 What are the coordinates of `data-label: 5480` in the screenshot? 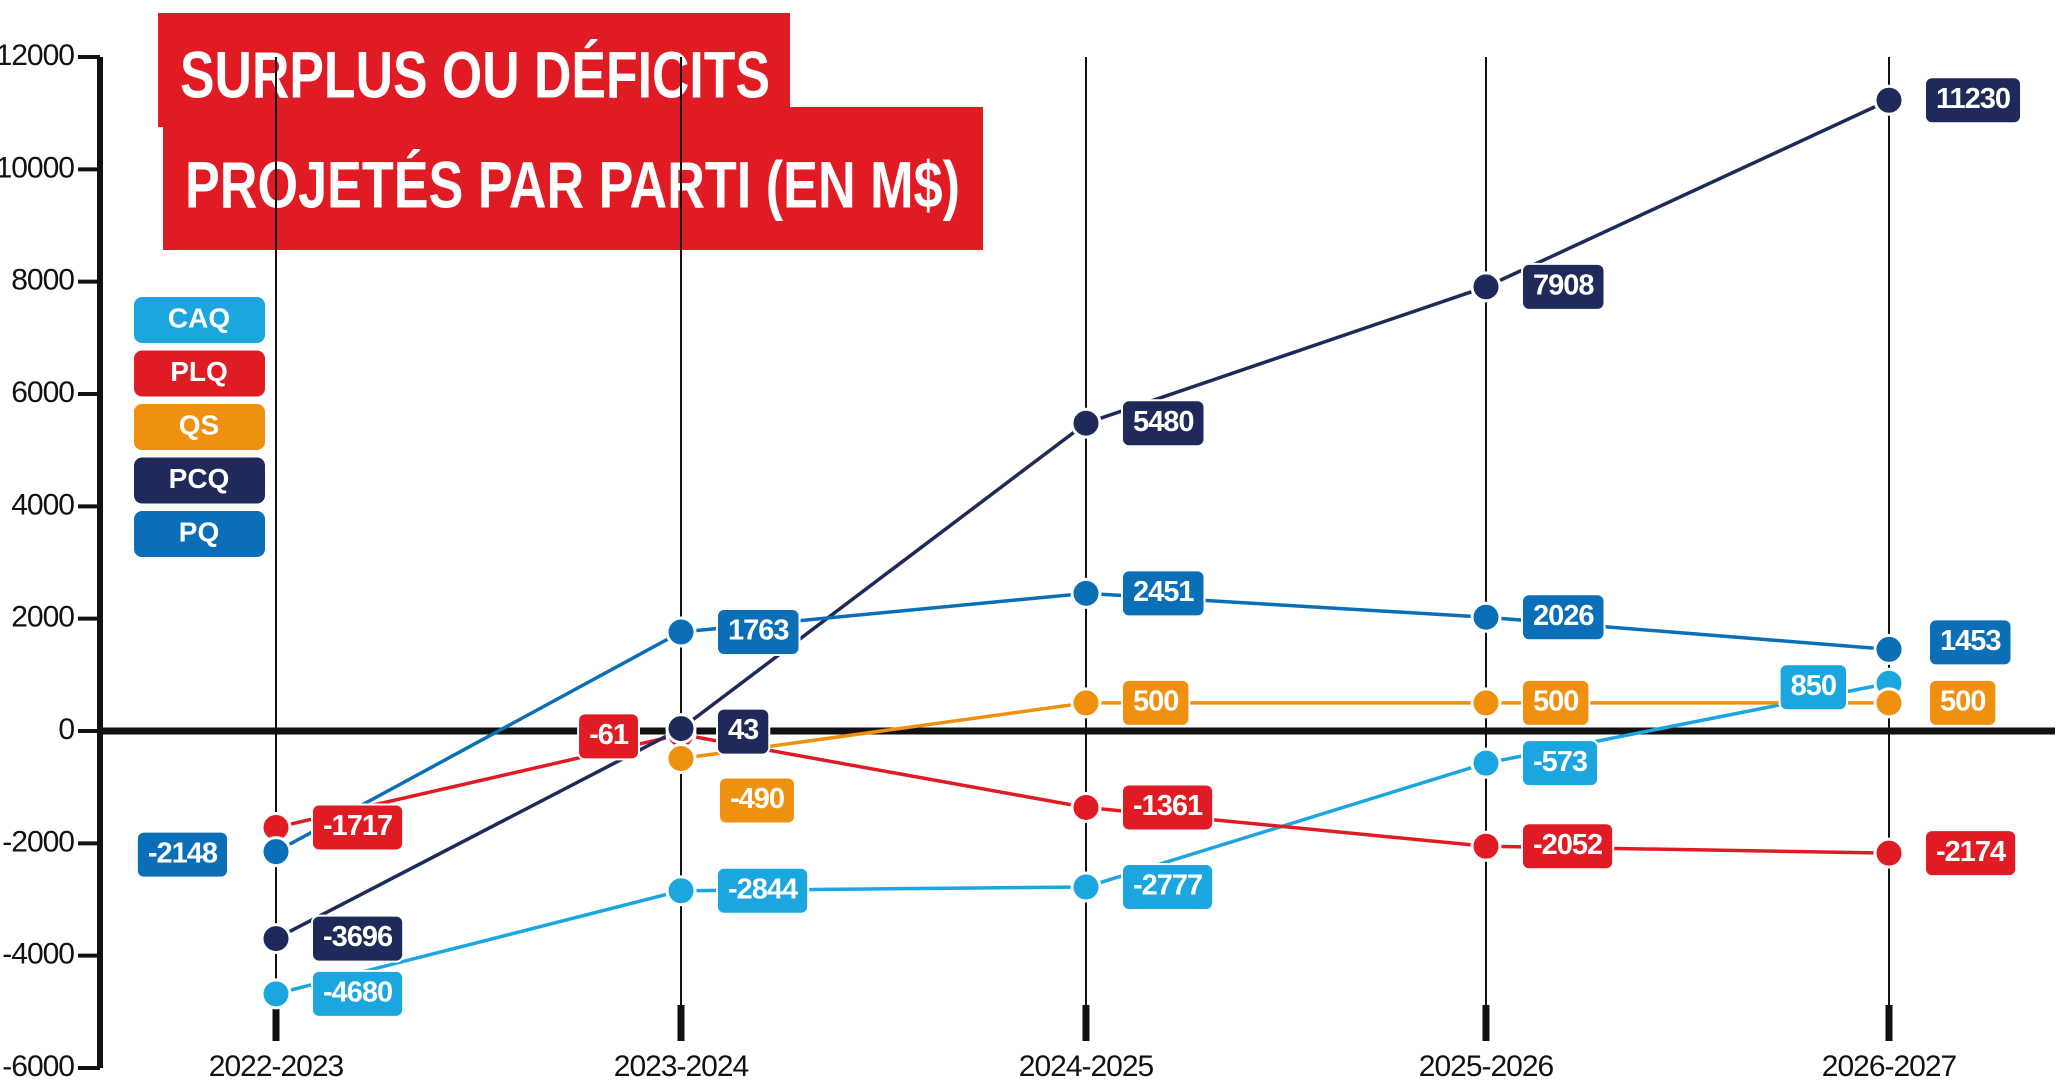 It's located at (1163, 423).